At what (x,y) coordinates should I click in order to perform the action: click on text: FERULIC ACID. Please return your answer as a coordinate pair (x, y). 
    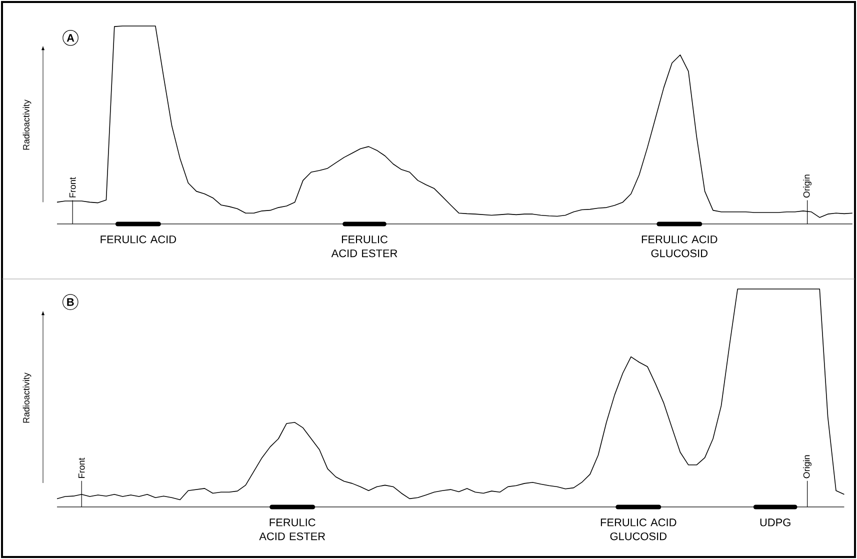
    Looking at the image, I should click on (138, 240).